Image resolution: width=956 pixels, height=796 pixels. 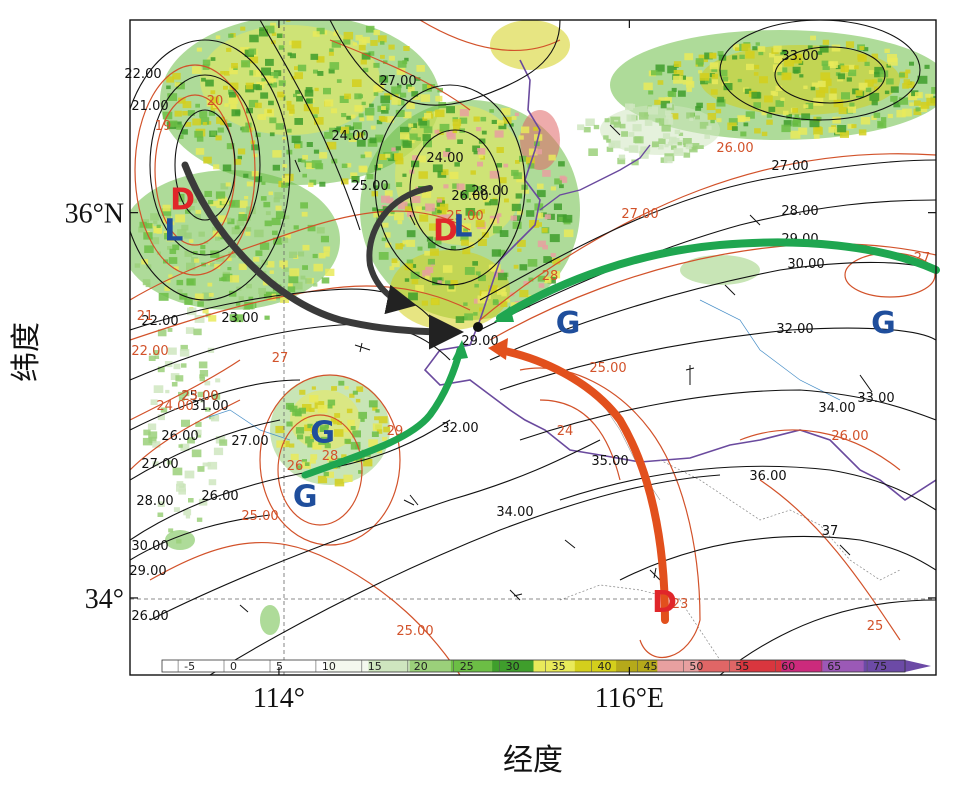 I want to click on weather-system-label: L, so click(x=173, y=230).